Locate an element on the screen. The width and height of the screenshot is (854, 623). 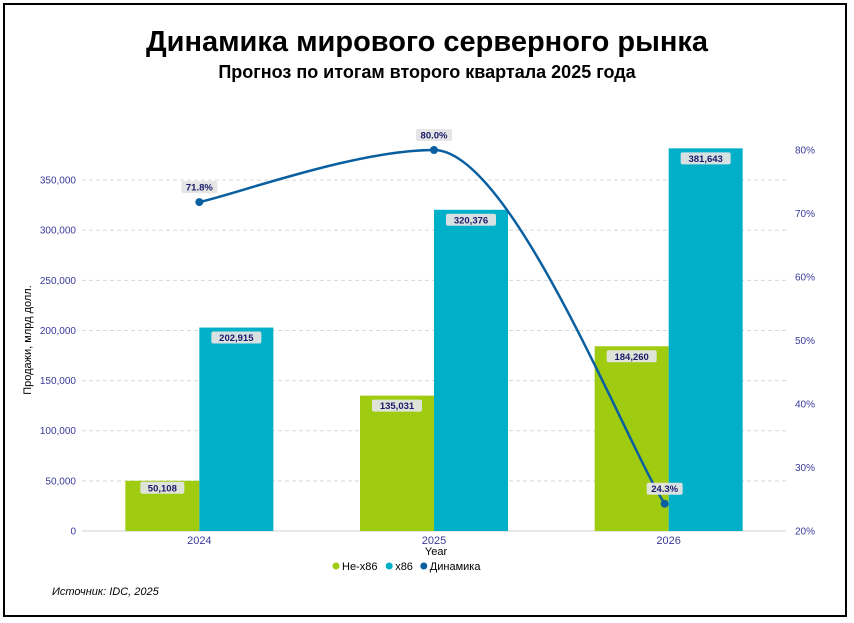
y-tick-label: 300,000 is located at coordinates (58, 231).